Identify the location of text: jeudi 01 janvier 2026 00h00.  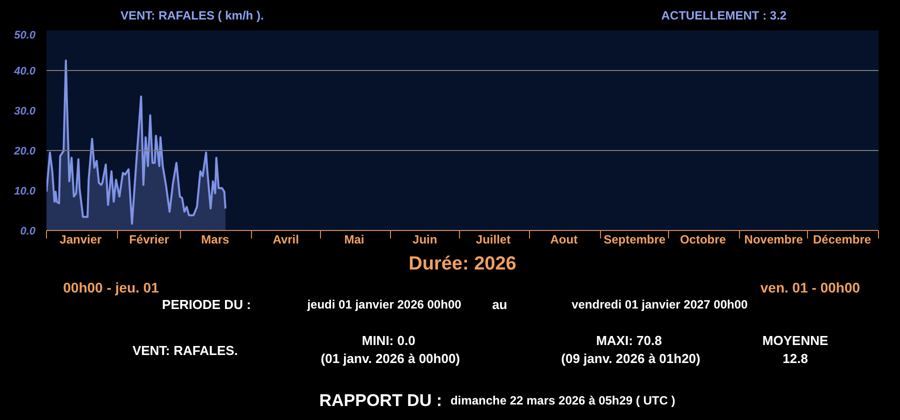
(384, 305).